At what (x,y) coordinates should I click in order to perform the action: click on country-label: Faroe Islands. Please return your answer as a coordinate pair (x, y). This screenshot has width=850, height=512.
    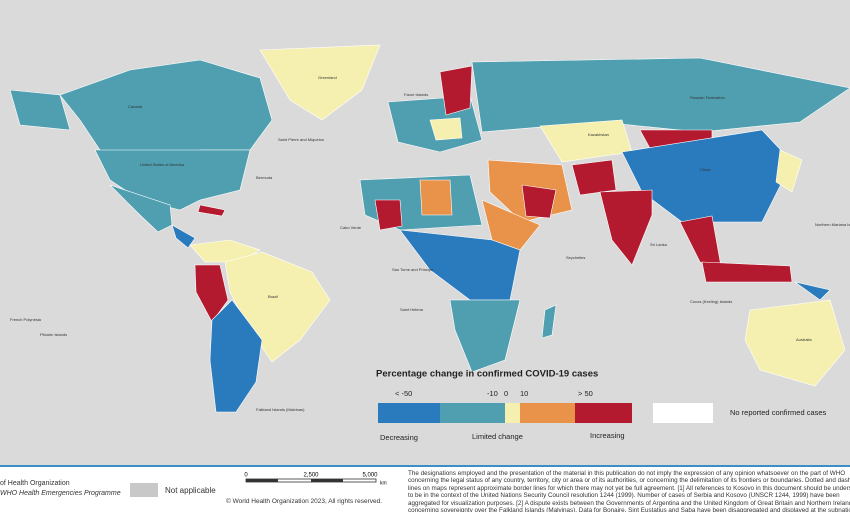
    Looking at the image, I should click on (416, 94).